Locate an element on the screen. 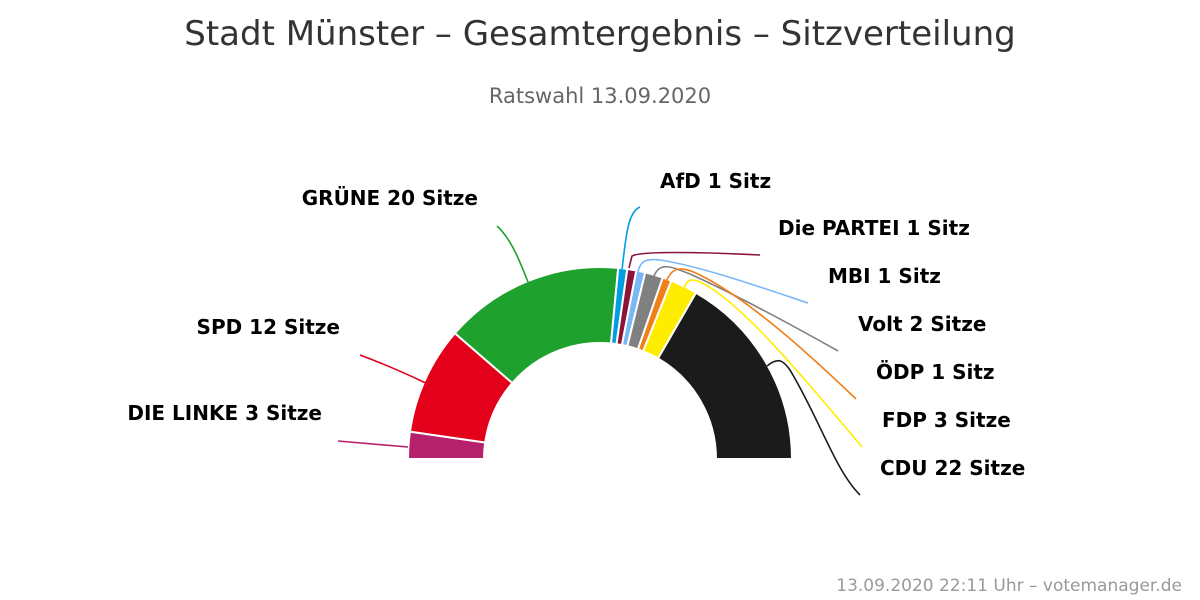  label-die-partei: Die PARTEI 1 Sitz is located at coordinates (874, 228).